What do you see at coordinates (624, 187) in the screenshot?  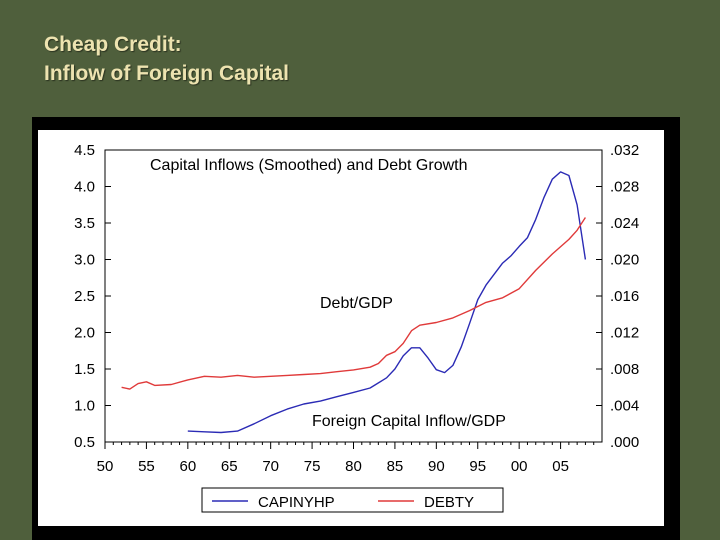 I see `right-axis-tick-label: .028` at bounding box center [624, 187].